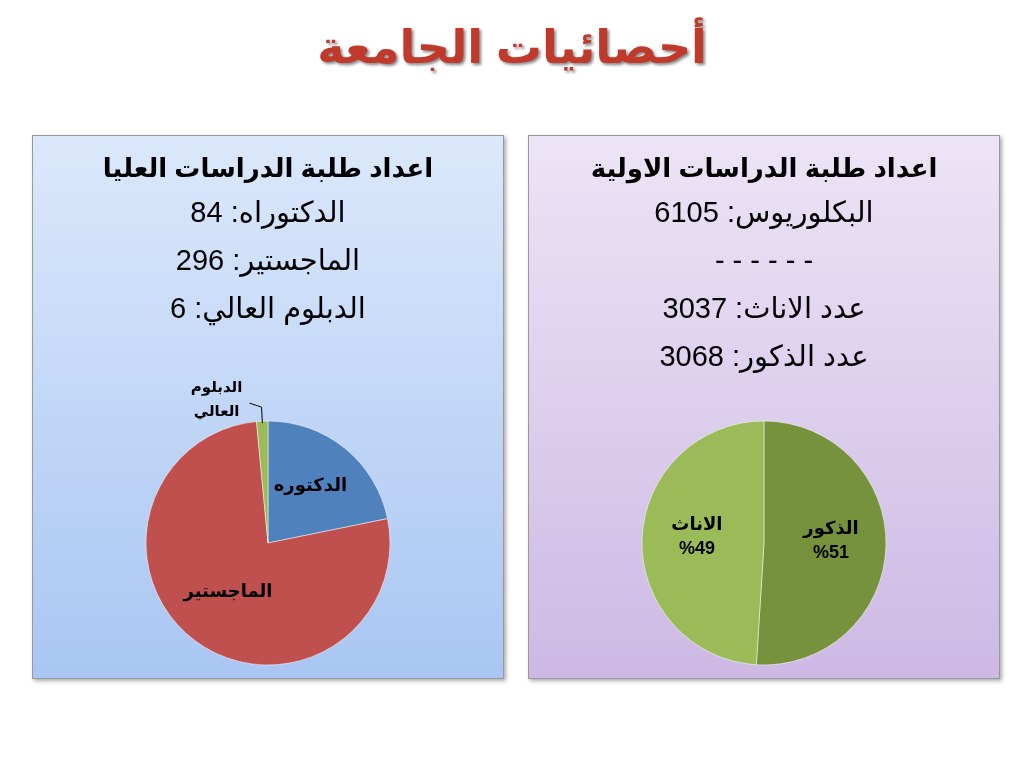 The height and width of the screenshot is (768, 1024). Describe the element at coordinates (764, 357) in the screenshot. I see `text: عدد الذكور: 3068` at that location.